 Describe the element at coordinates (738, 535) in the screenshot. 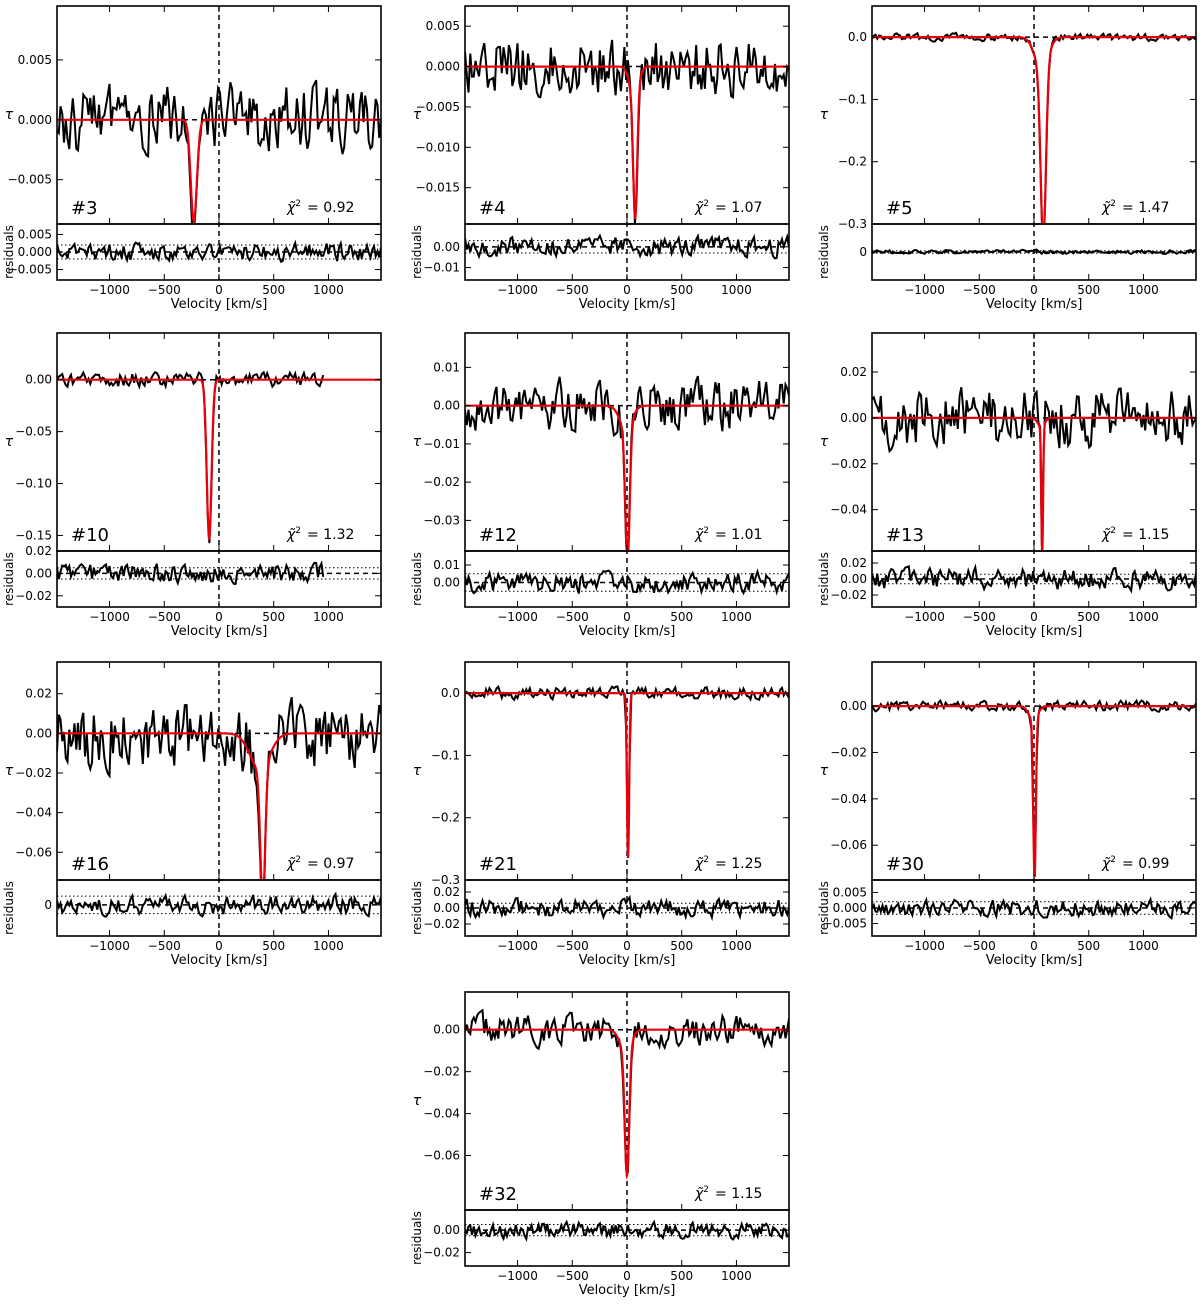

I see `chi2-value: = 1.01` at that location.